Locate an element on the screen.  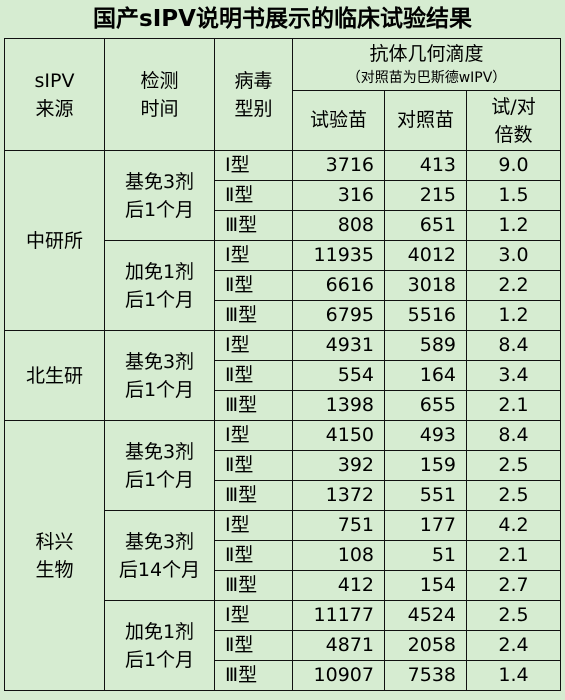
test-value-cell: 554 is located at coordinates (338, 375).